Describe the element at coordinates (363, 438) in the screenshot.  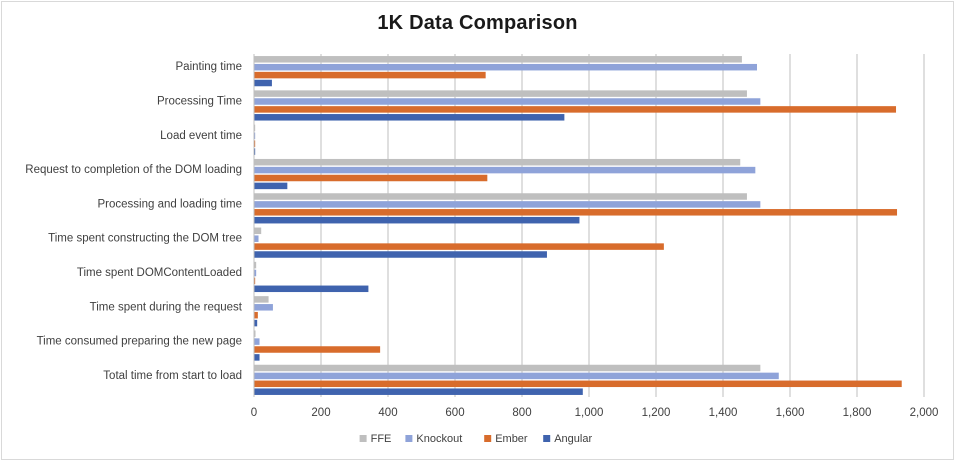
I see `legend-swatch-ffe` at that location.